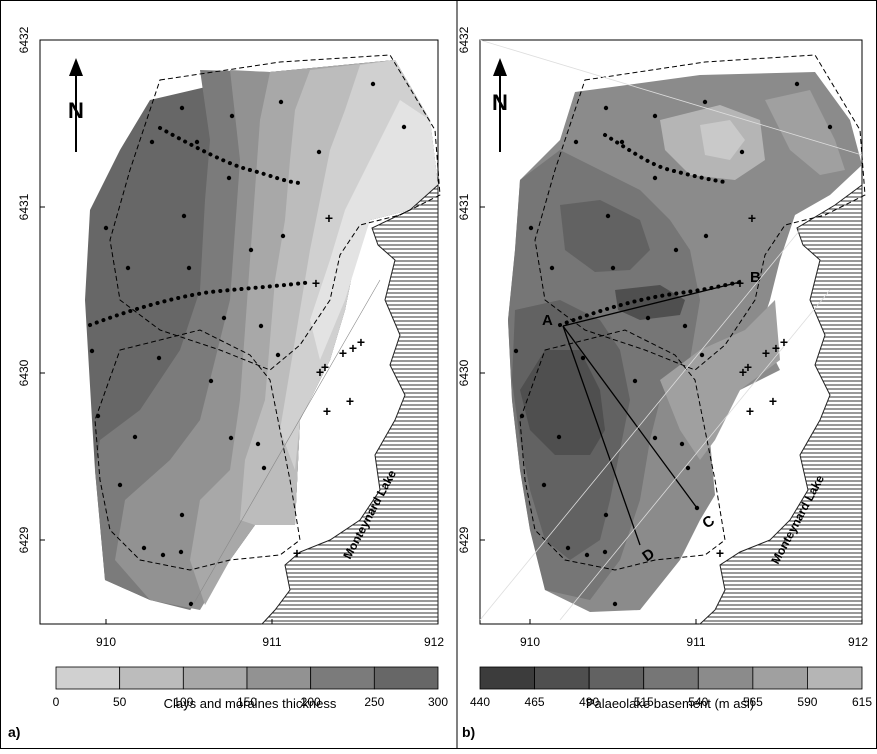  Describe the element at coordinates (24, 206) in the screenshot. I see `y-tick: 6431` at that location.